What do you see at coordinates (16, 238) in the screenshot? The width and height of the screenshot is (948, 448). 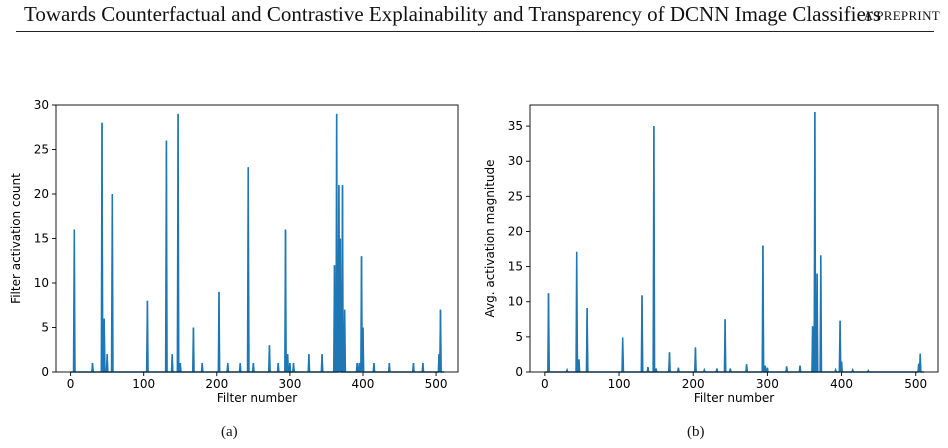 I see `y-axis-label: Filter activation count` at bounding box center [16, 238].